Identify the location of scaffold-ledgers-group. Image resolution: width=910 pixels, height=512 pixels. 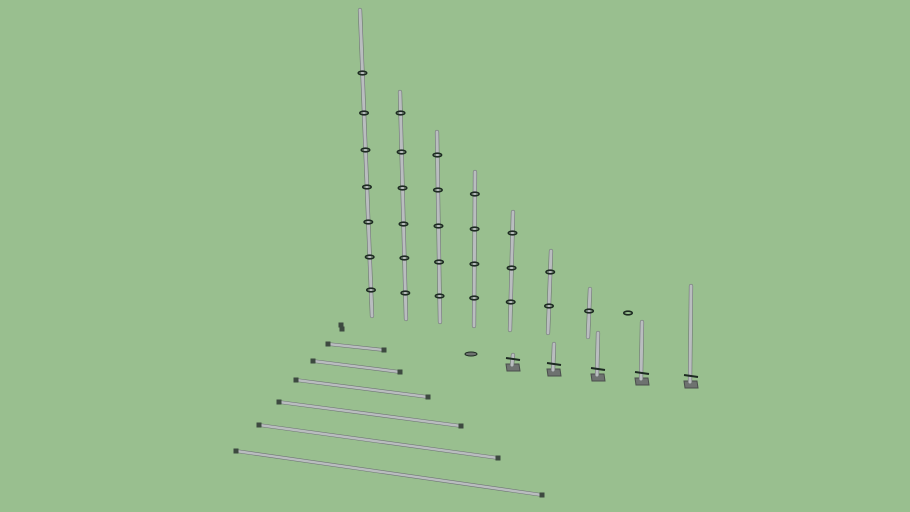
(389, 410).